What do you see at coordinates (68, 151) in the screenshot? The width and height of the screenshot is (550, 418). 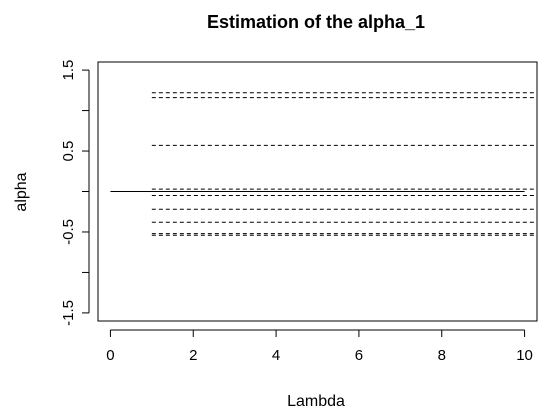 I see `y-tick-label: 0.5` at bounding box center [68, 151].